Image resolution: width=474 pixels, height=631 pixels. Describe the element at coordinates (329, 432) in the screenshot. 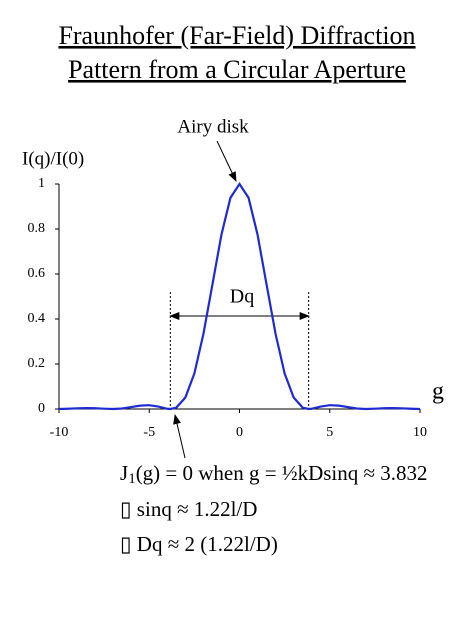

I see `x-tick-label: 5` at that location.